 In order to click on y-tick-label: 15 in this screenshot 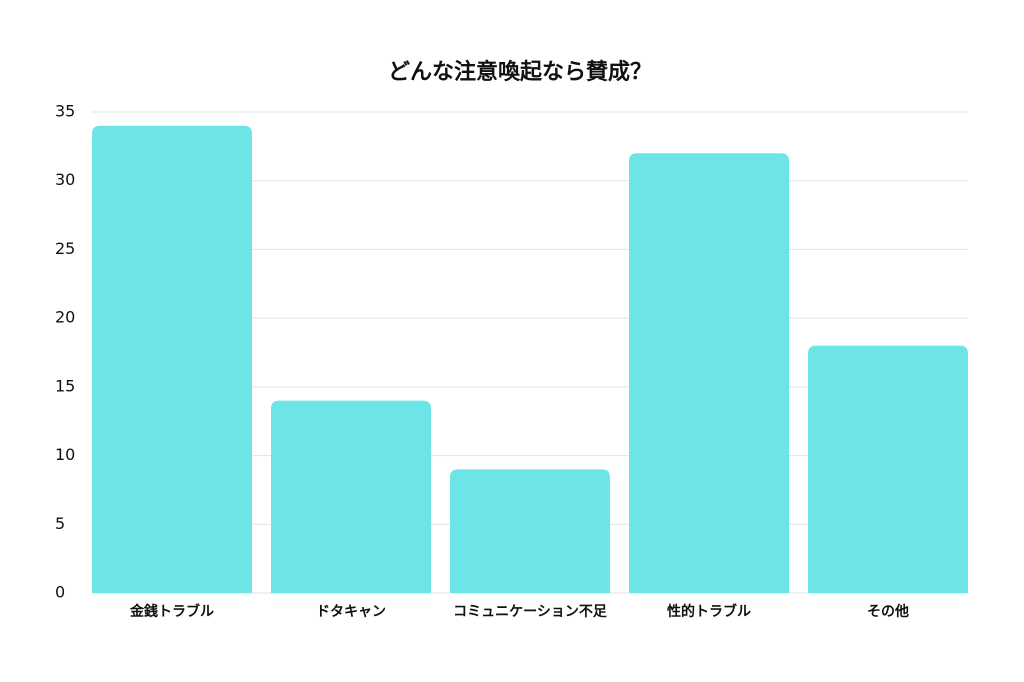, I will do `click(65, 385)`.